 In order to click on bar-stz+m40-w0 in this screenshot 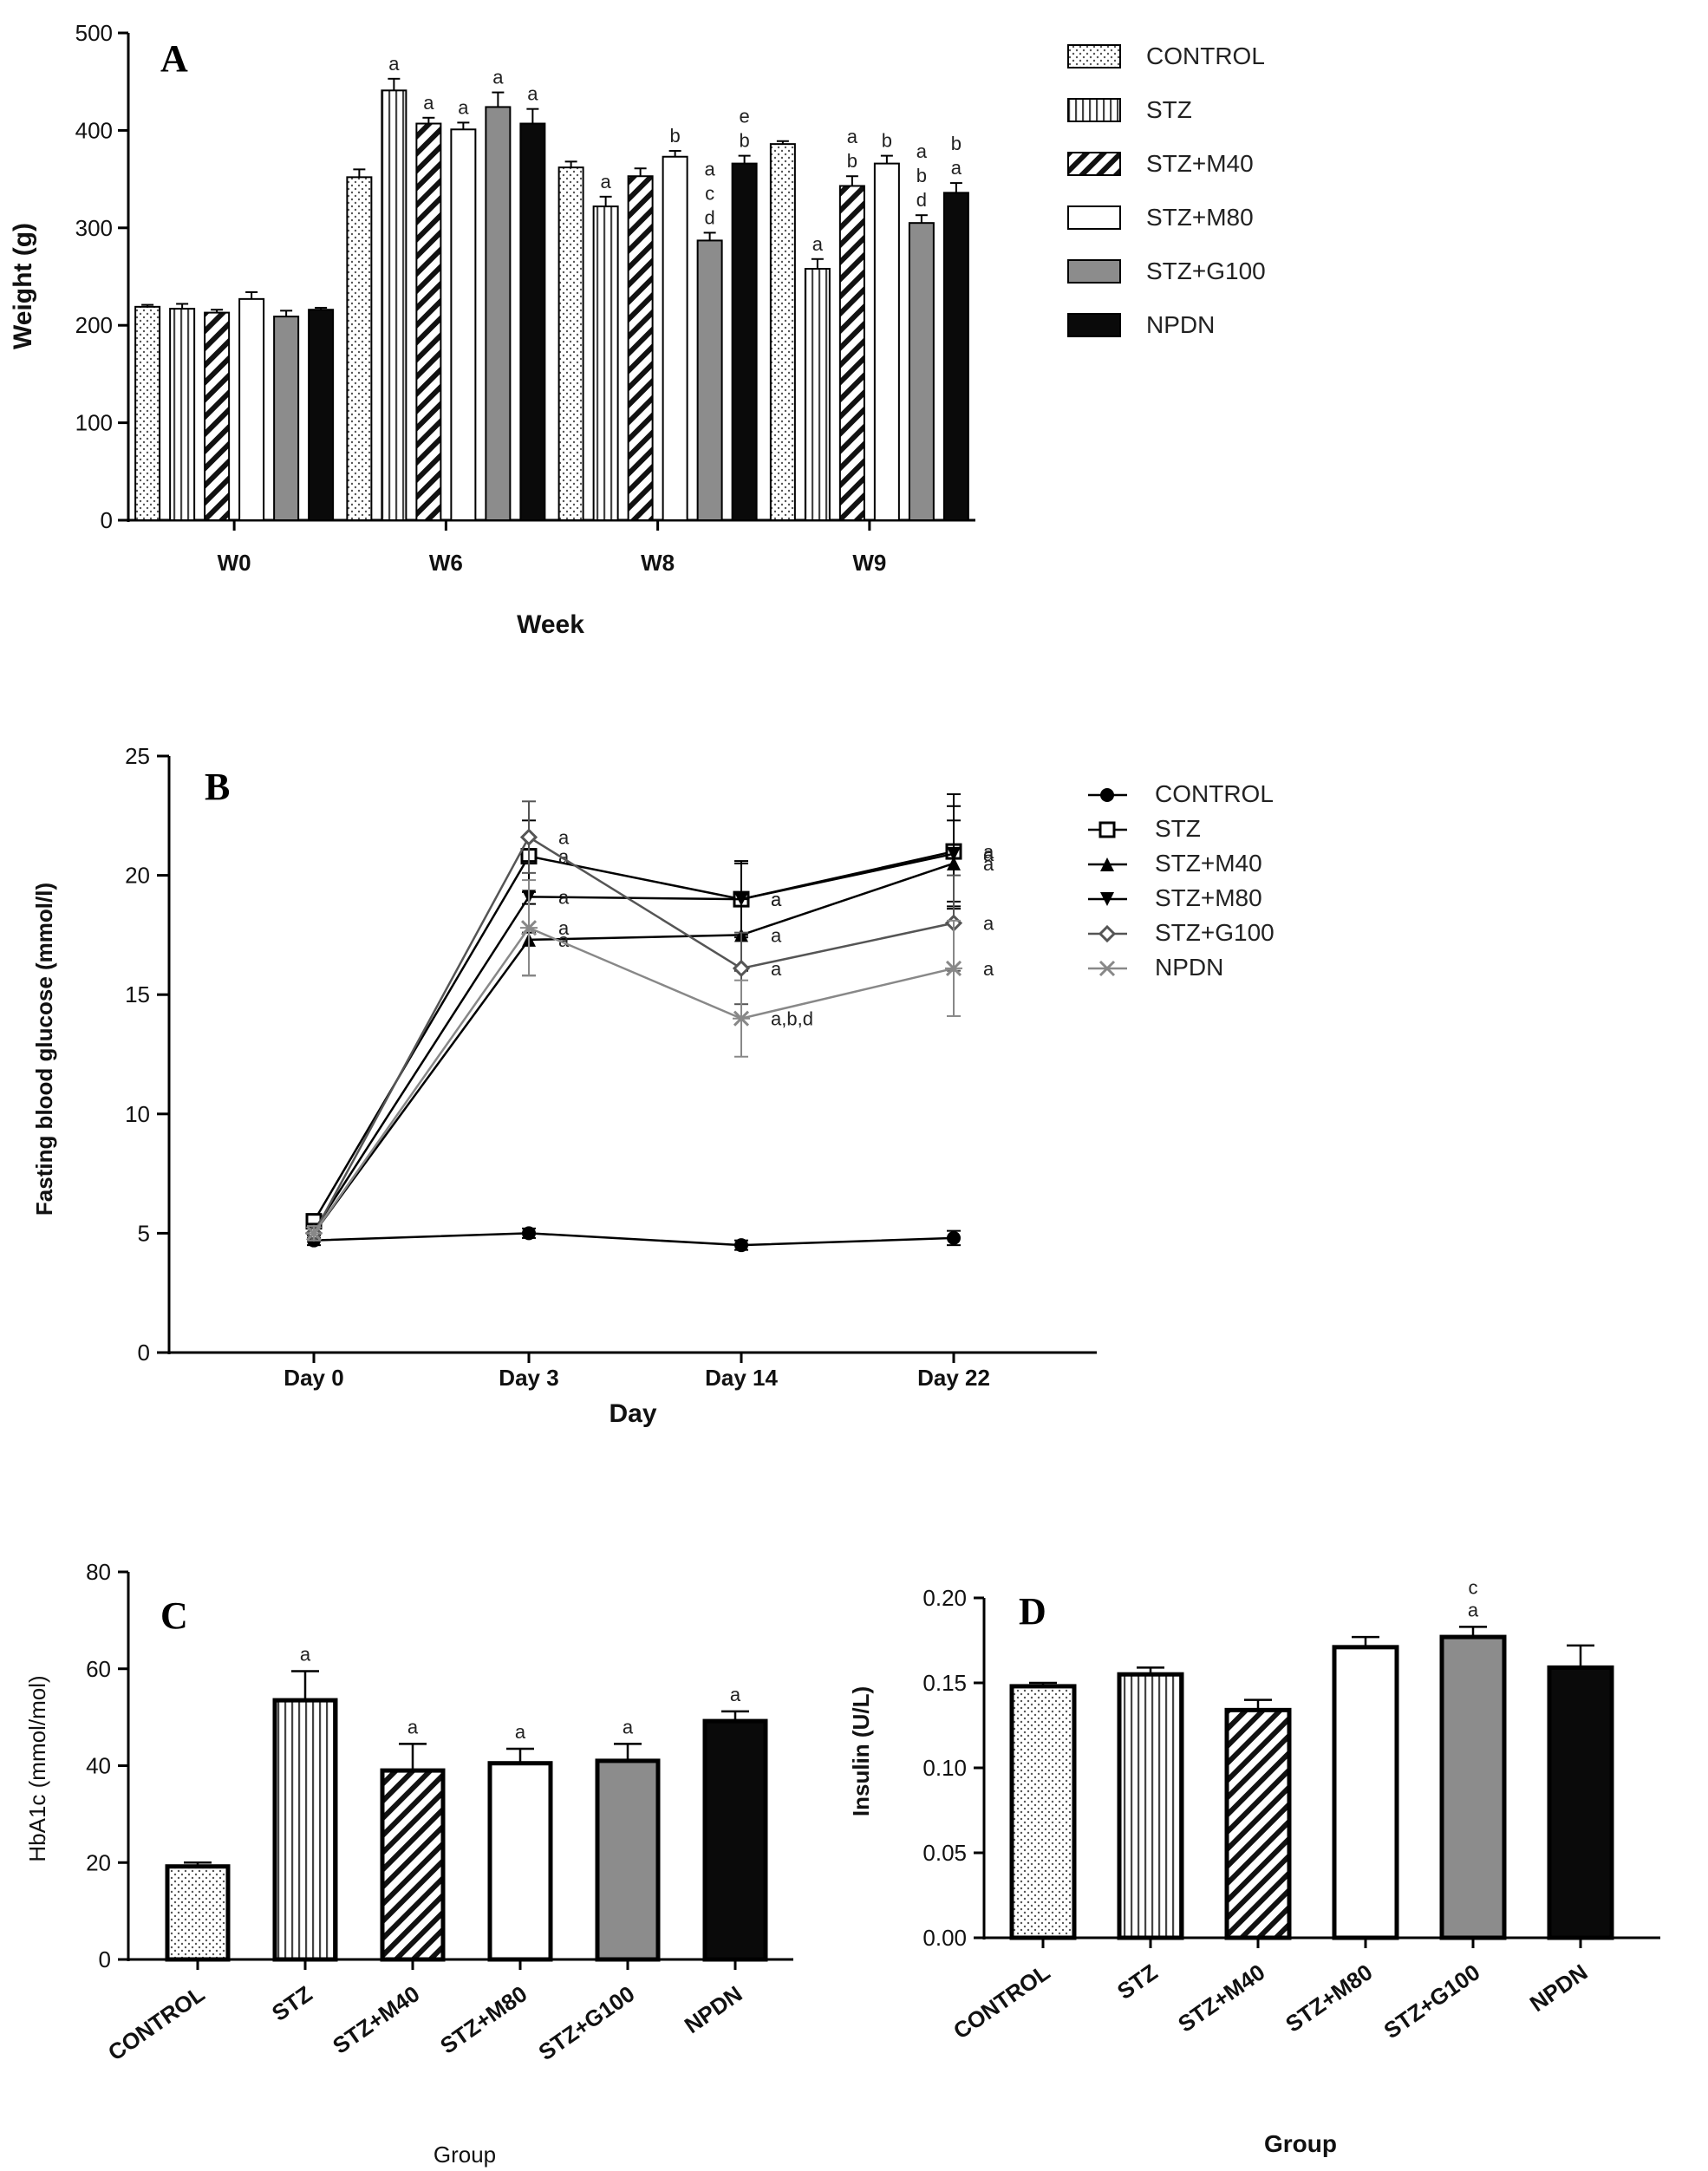, I will do `click(217, 416)`.